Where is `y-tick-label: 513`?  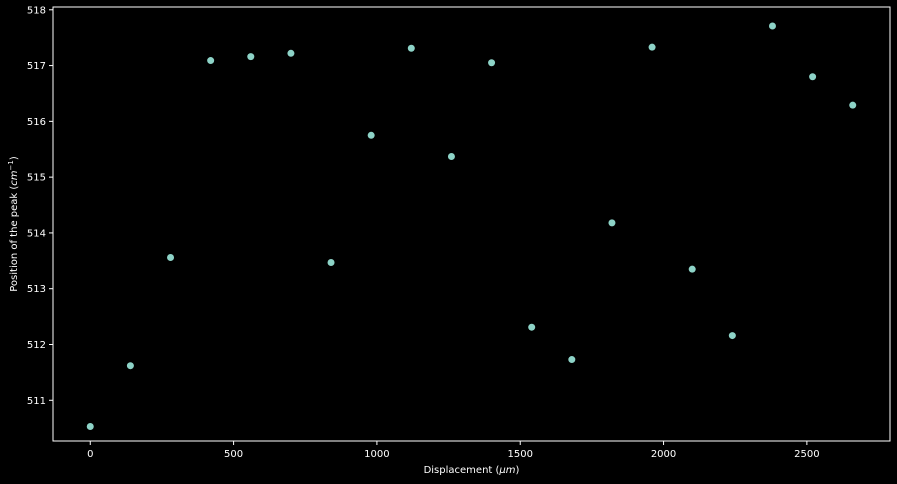 y-tick-label: 513 is located at coordinates (36, 289).